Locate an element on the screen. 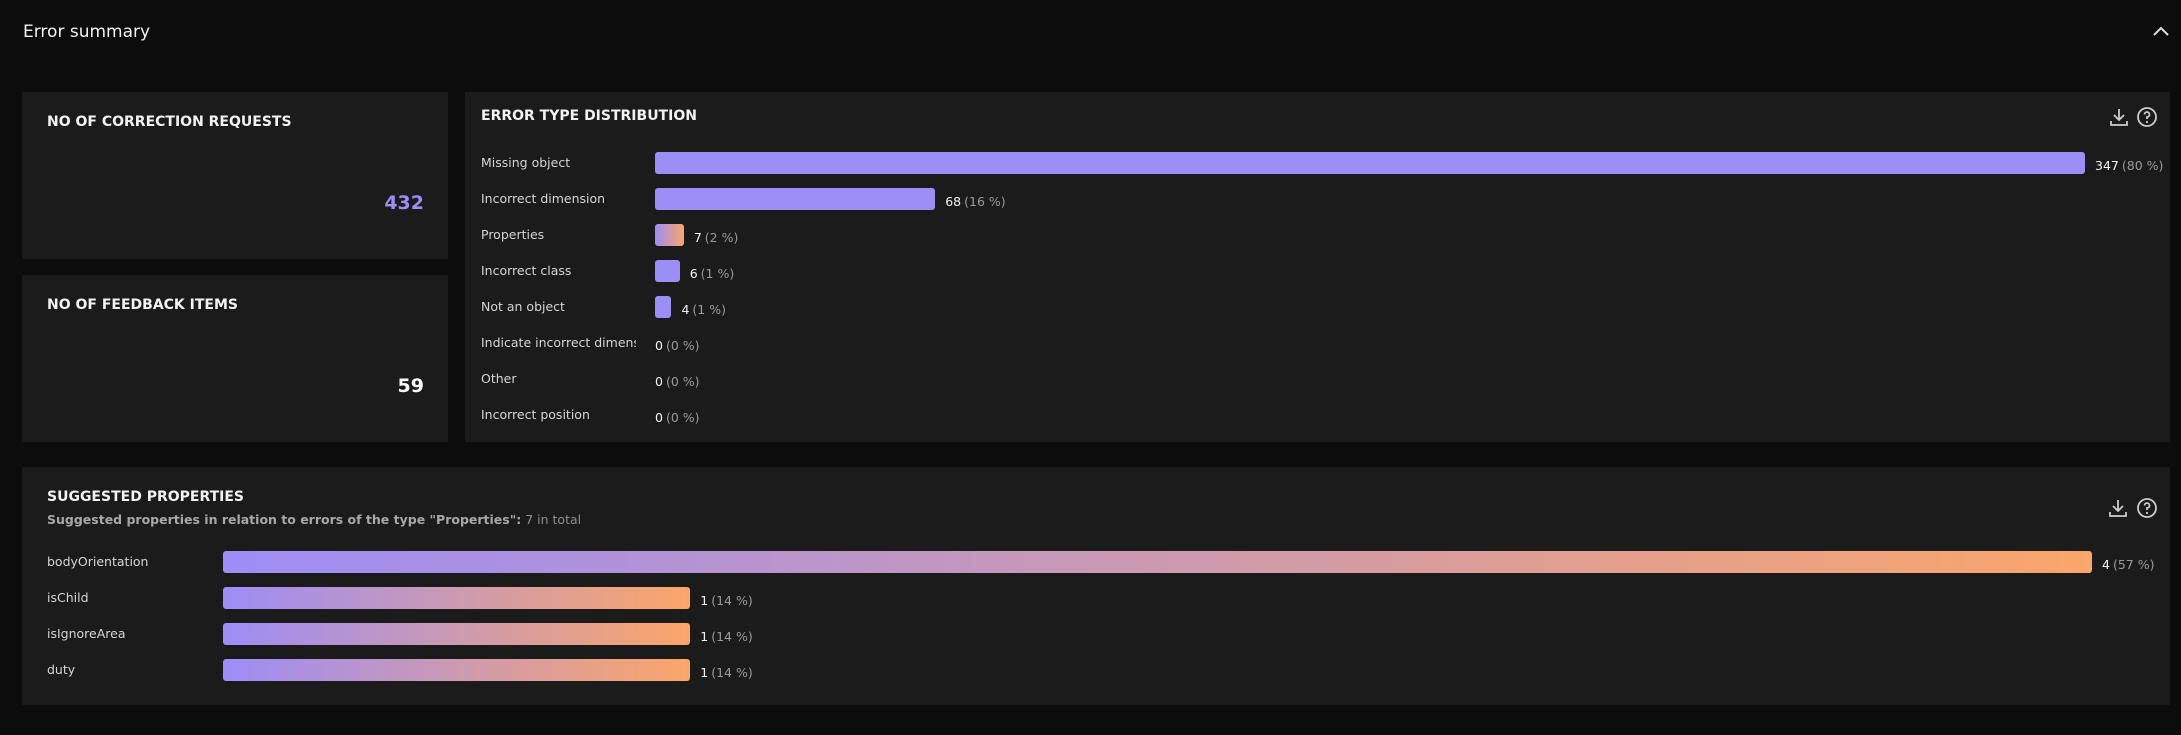 This screenshot has height=735, width=2181. value-label: 4 (57 %) is located at coordinates (2128, 563).